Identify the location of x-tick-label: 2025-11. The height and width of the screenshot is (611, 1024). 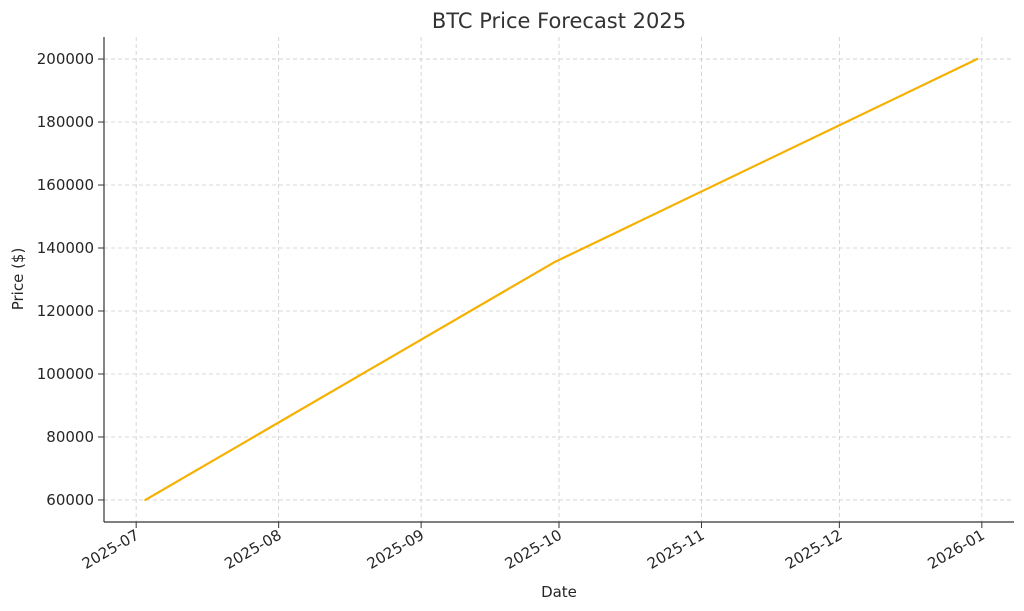
(675, 549).